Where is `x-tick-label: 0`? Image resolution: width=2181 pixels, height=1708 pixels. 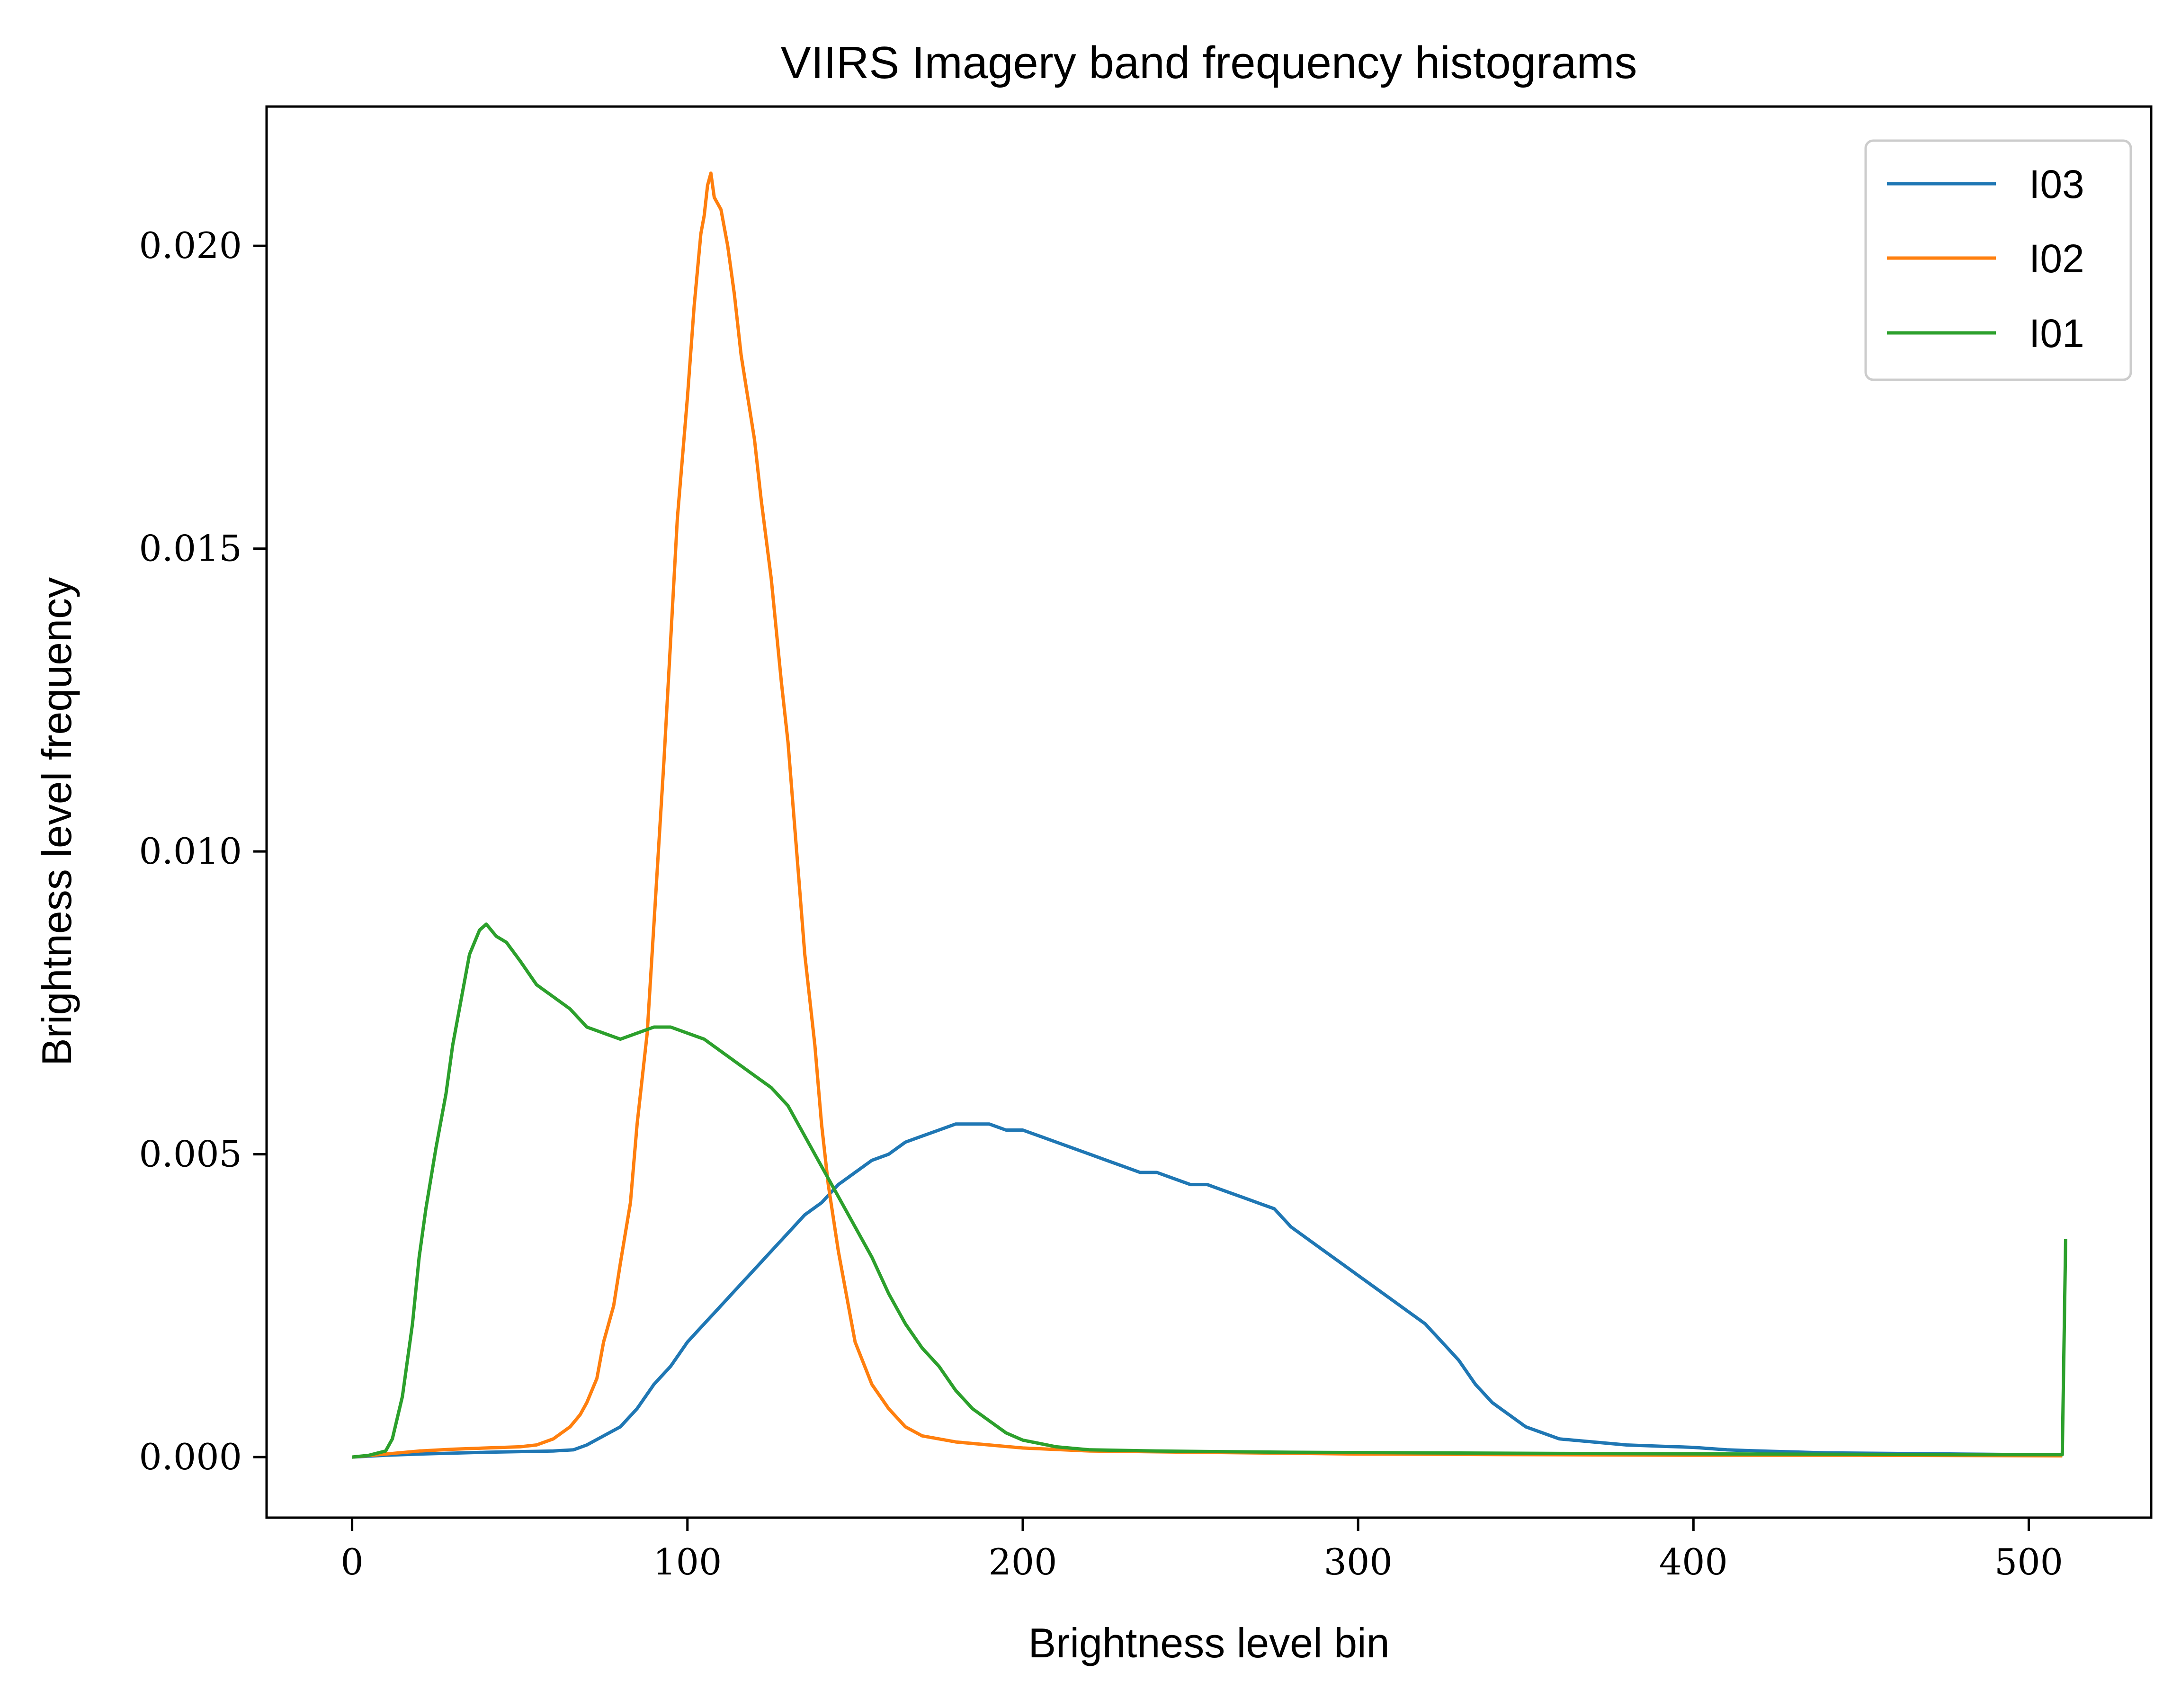 x-tick-label: 0 is located at coordinates (351, 1562).